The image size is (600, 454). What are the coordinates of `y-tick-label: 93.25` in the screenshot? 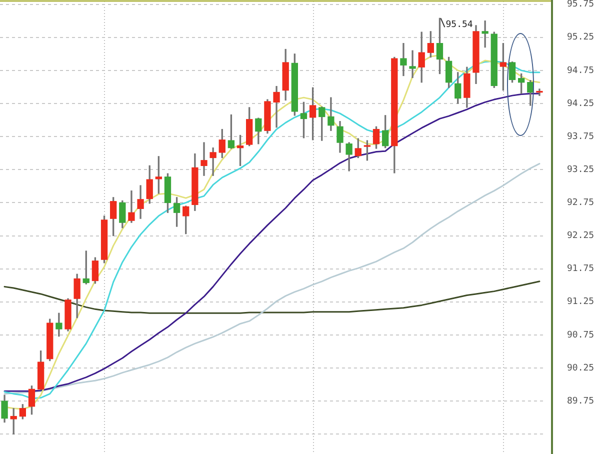 It's located at (580, 169).